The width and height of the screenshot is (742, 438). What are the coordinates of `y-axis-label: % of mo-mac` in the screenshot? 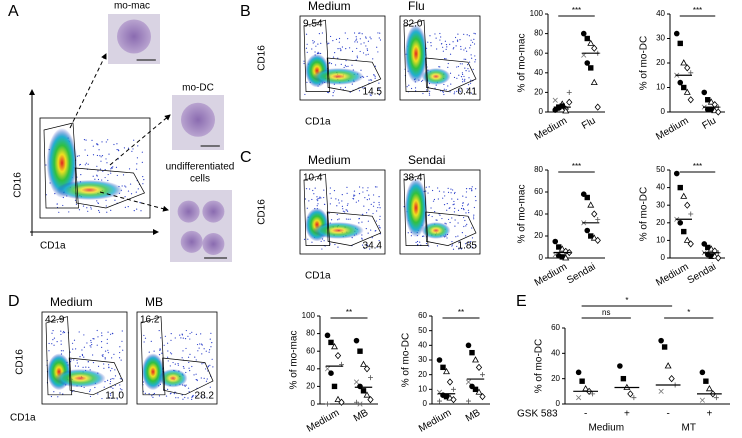 It's located at (294, 360).